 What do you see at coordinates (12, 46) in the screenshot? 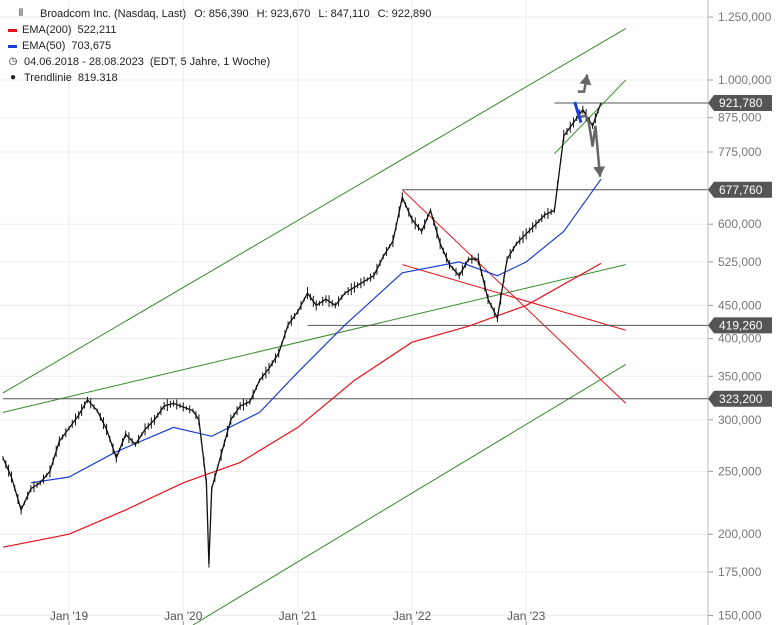
I see `ema50-swatch` at bounding box center [12, 46].